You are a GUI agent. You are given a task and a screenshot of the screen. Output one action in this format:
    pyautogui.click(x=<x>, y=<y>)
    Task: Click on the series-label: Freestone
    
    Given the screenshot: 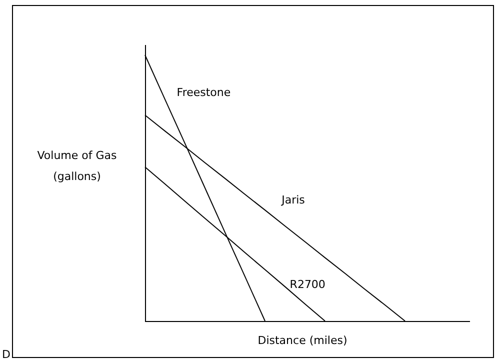 What is the action you would take?
    pyautogui.click(x=203, y=93)
    